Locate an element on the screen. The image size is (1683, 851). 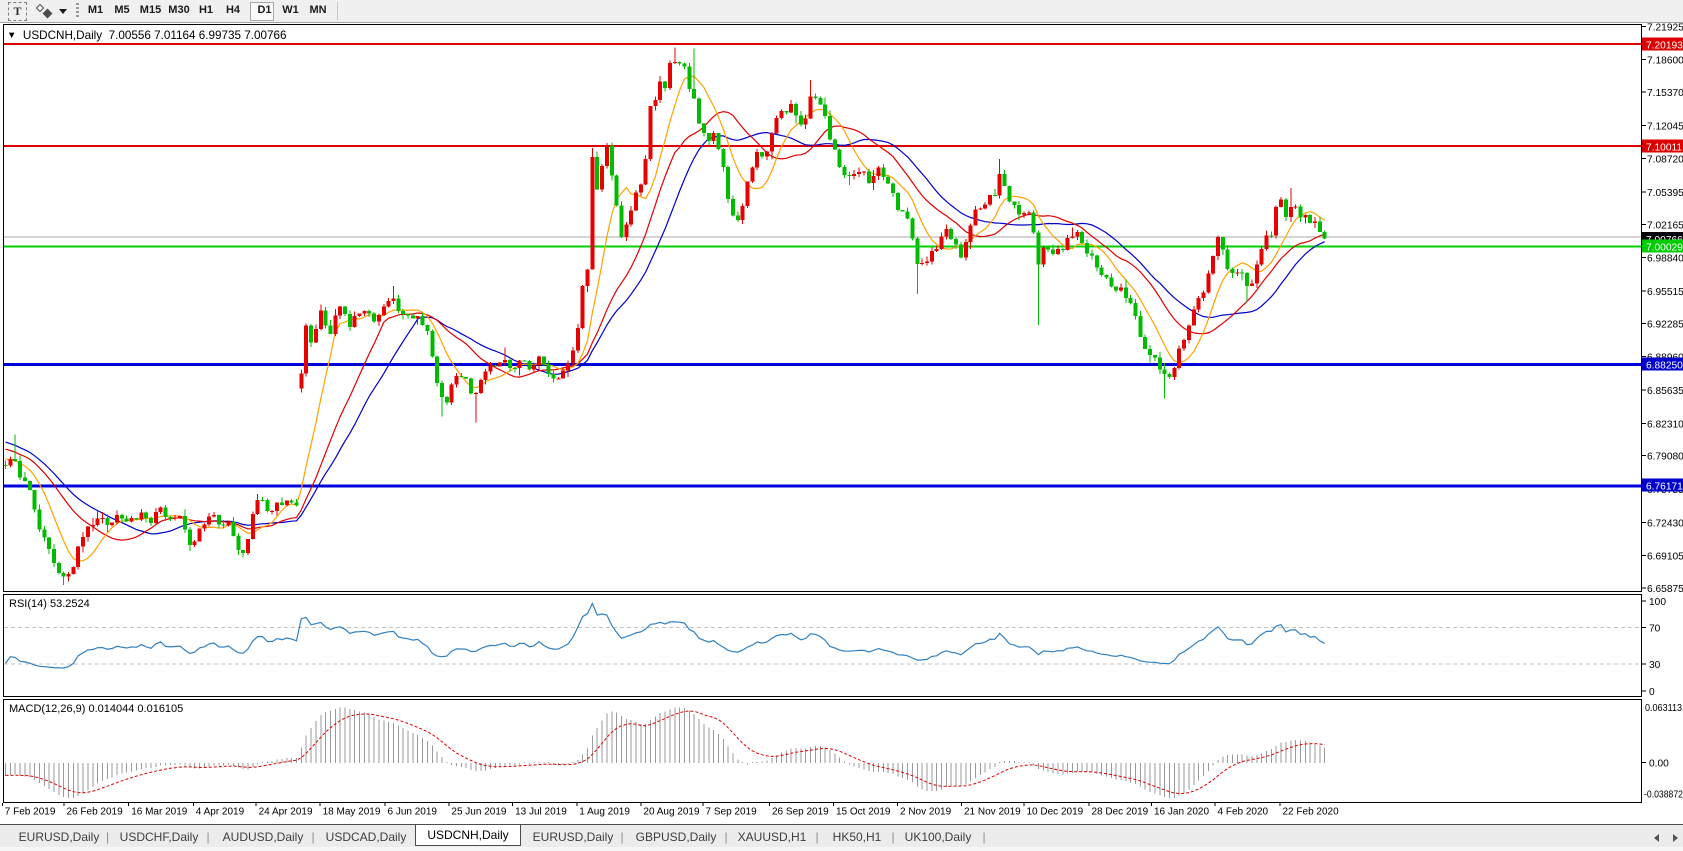
svg-text: 7.02165 is located at coordinates (1665, 225).